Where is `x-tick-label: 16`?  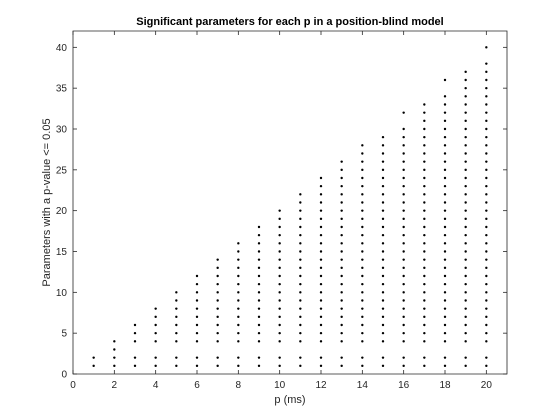
x-tick-label: 16 is located at coordinates (404, 385).